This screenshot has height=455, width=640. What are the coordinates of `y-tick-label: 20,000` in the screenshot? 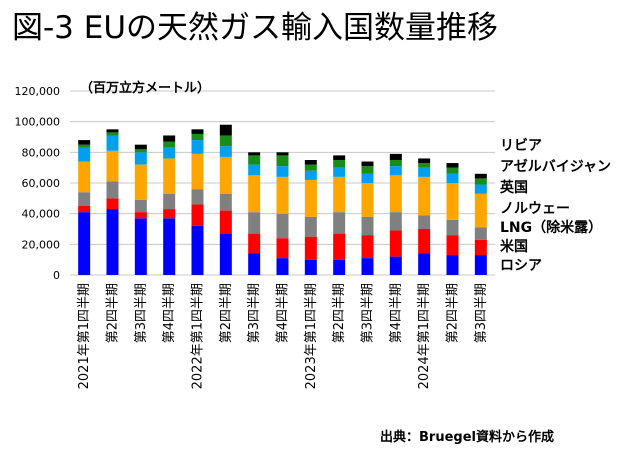 It's located at (41, 244).